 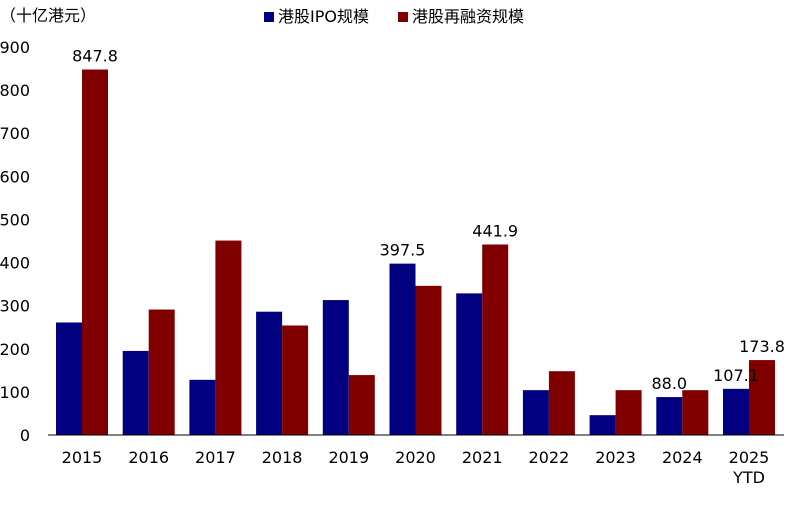 I want to click on x-tick-label: 2025 YTD, so click(x=749, y=467).